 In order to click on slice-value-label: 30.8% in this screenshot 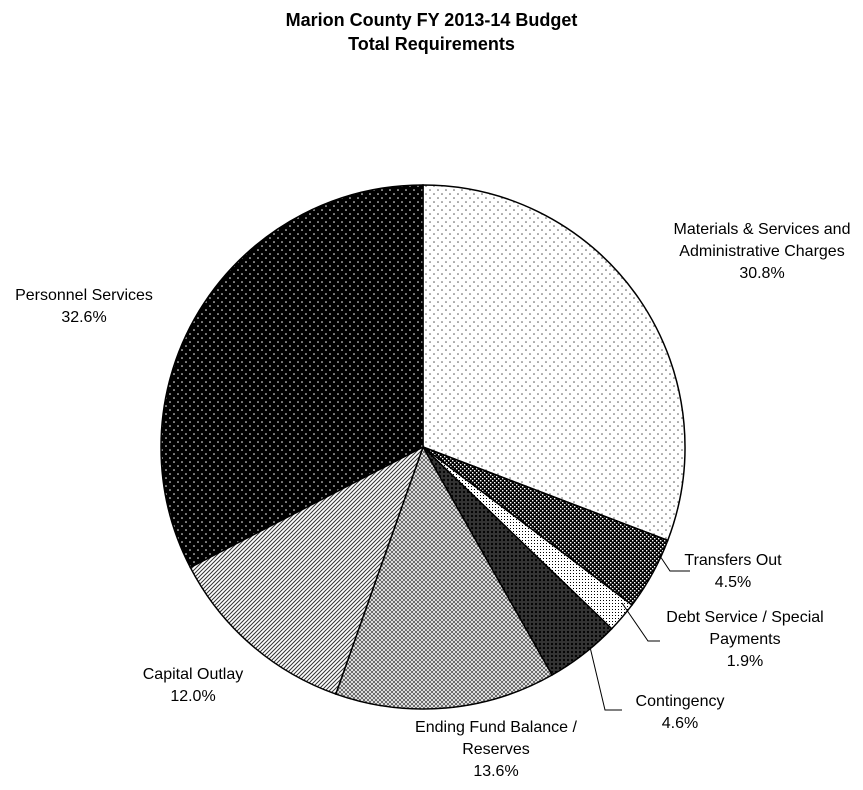, I will do `click(761, 273)`.